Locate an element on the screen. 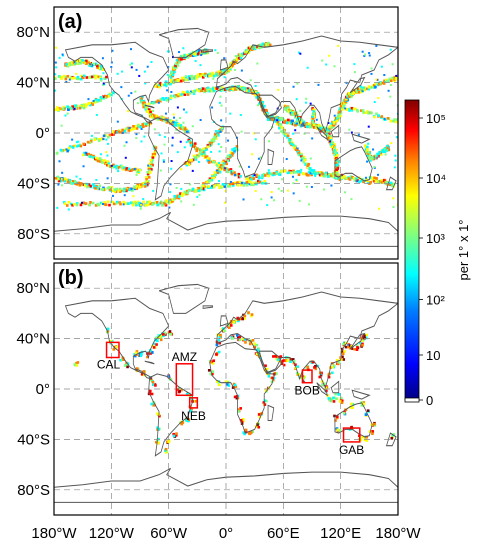 The image size is (490, 550). colorbar-tick-label: 0 is located at coordinates (429, 400).